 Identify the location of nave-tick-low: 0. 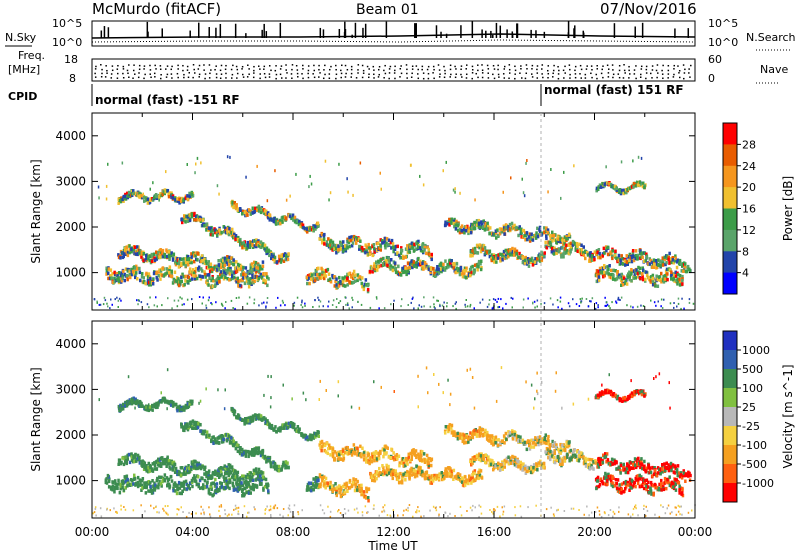
(711, 78).